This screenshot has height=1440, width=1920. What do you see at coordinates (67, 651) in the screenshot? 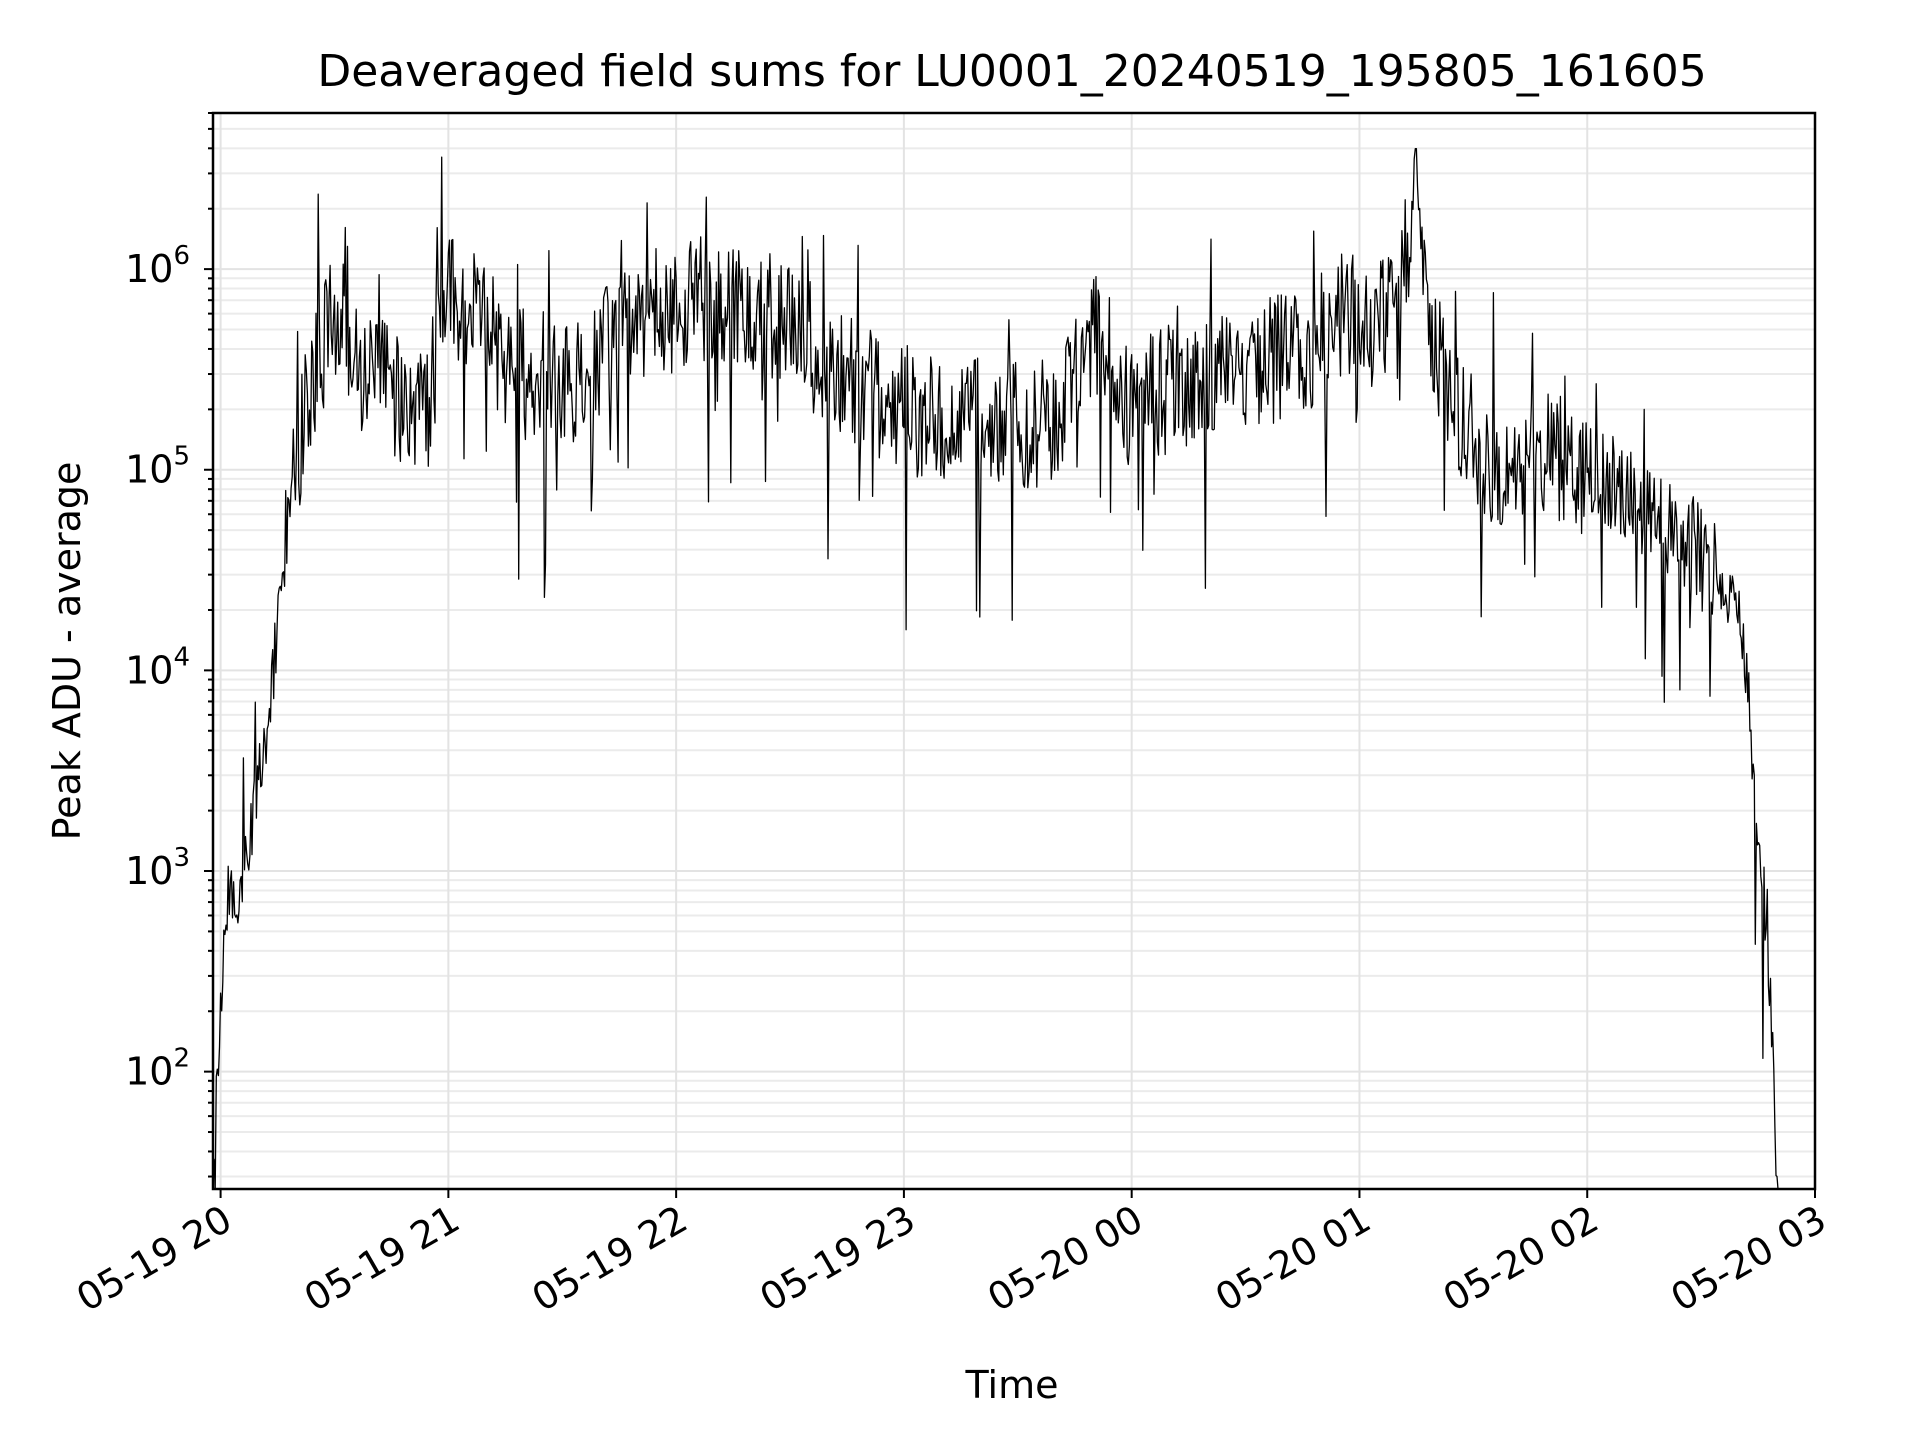
I see `y-axis-label: Peak ADU - average` at bounding box center [67, 651].